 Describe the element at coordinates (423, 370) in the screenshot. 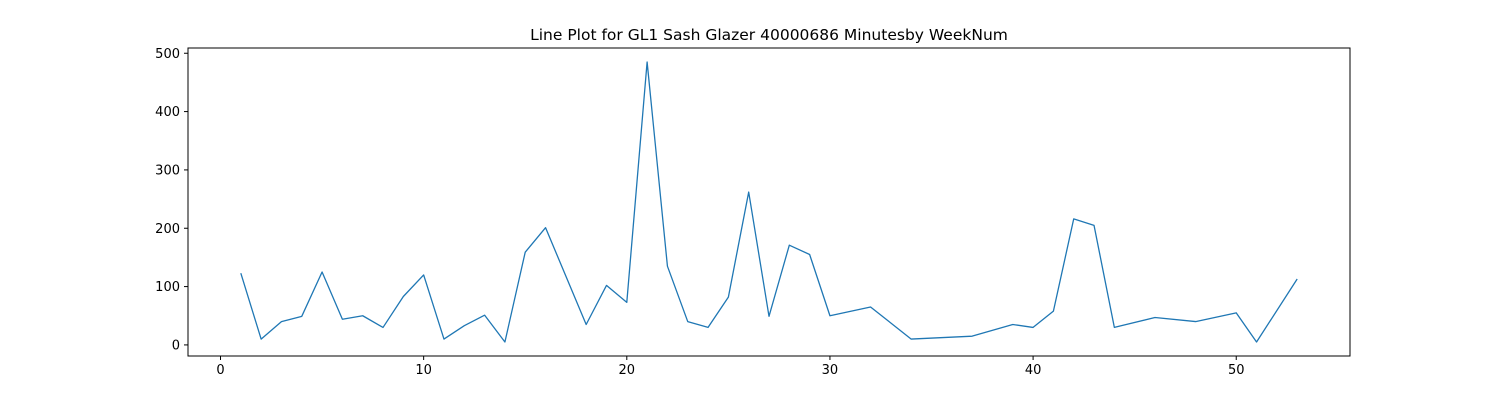

I see `x-tick-label: 10` at that location.